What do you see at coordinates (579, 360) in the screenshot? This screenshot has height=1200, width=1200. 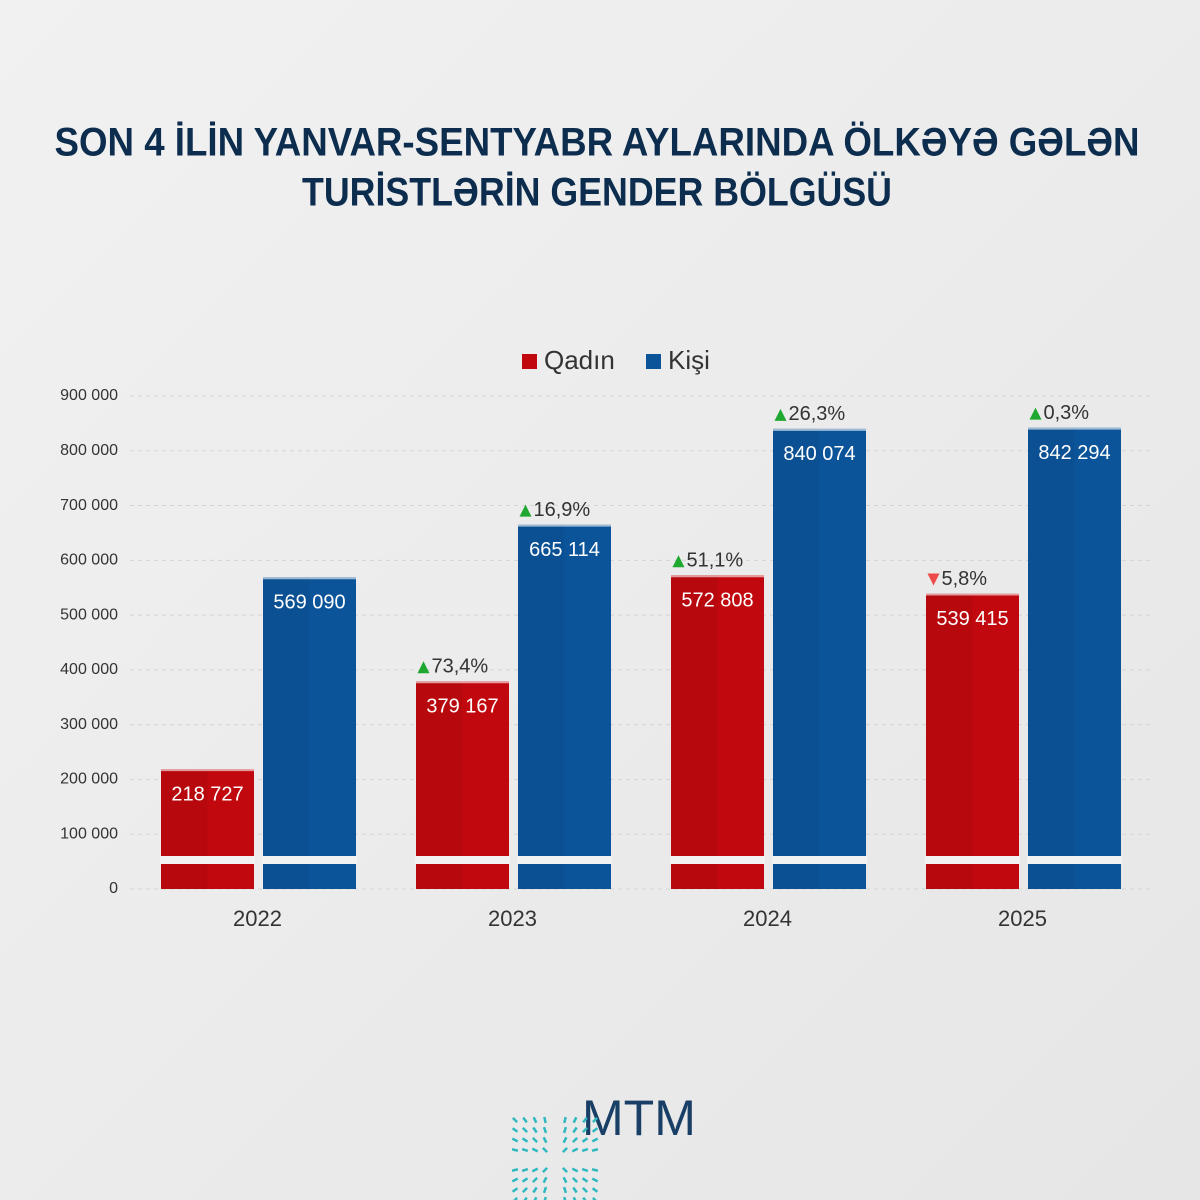 I see `legend-label: Qadın` at bounding box center [579, 360].